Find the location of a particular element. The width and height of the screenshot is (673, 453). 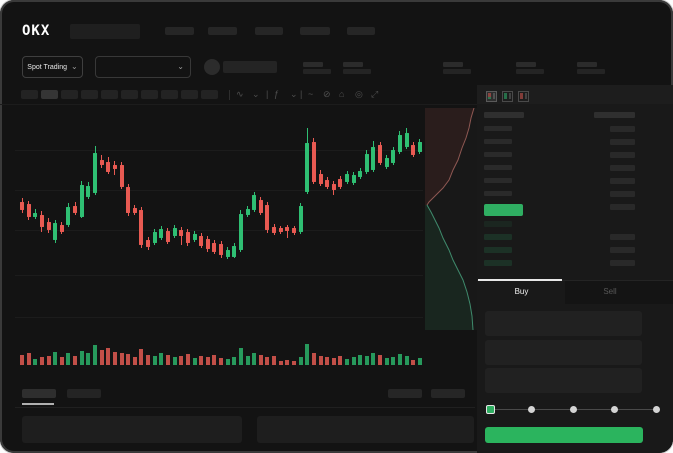

buy-button is located at coordinates (564, 435).